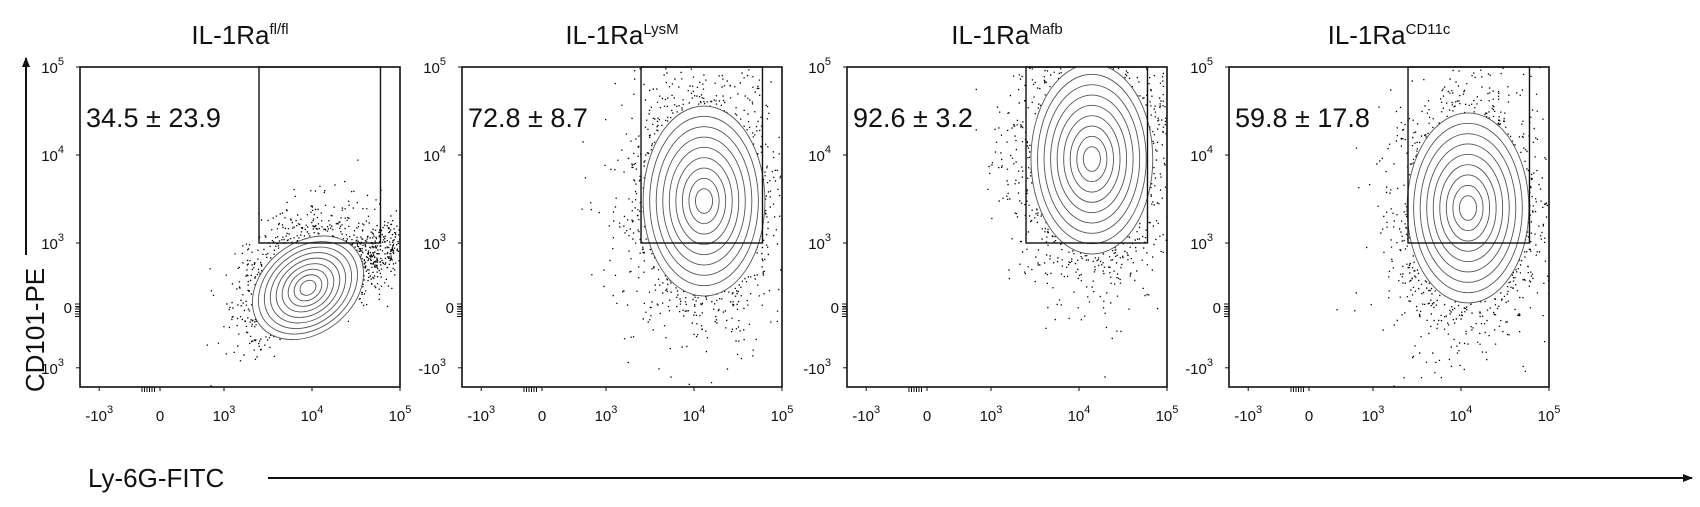  I want to click on plot-frame, so click(240, 227).